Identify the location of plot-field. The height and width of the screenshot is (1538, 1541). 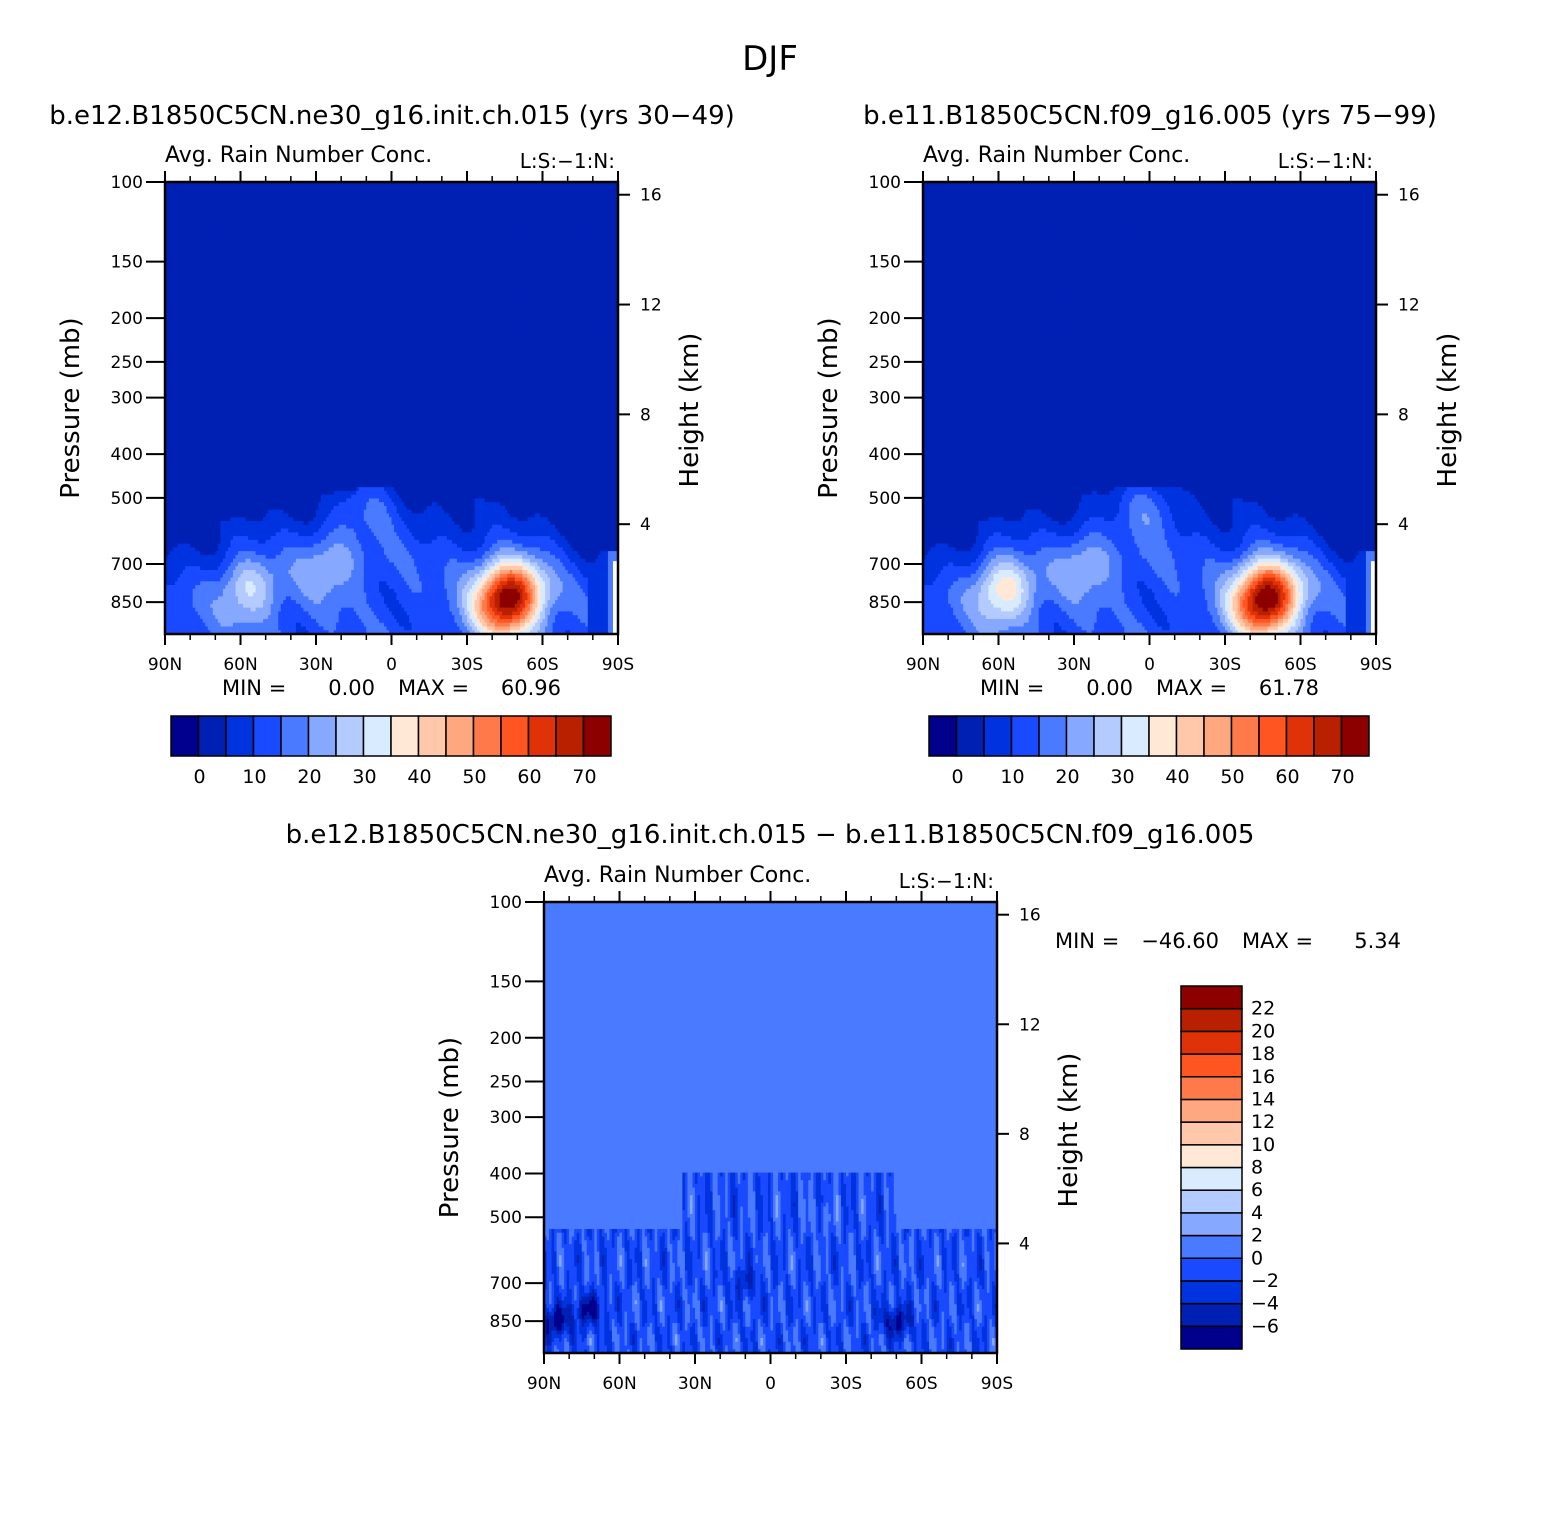
(392, 408).